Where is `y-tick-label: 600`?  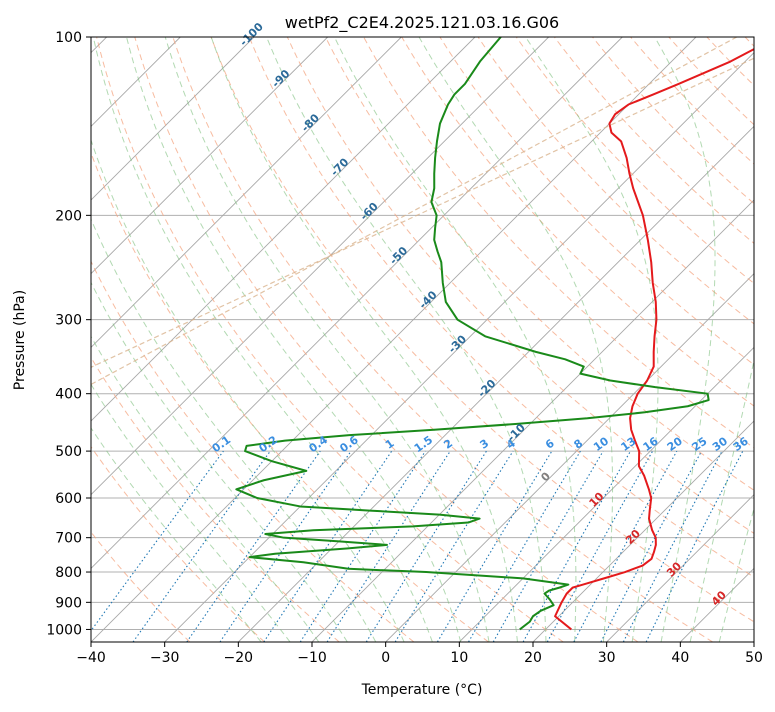 y-tick-label: 600 is located at coordinates (68, 499).